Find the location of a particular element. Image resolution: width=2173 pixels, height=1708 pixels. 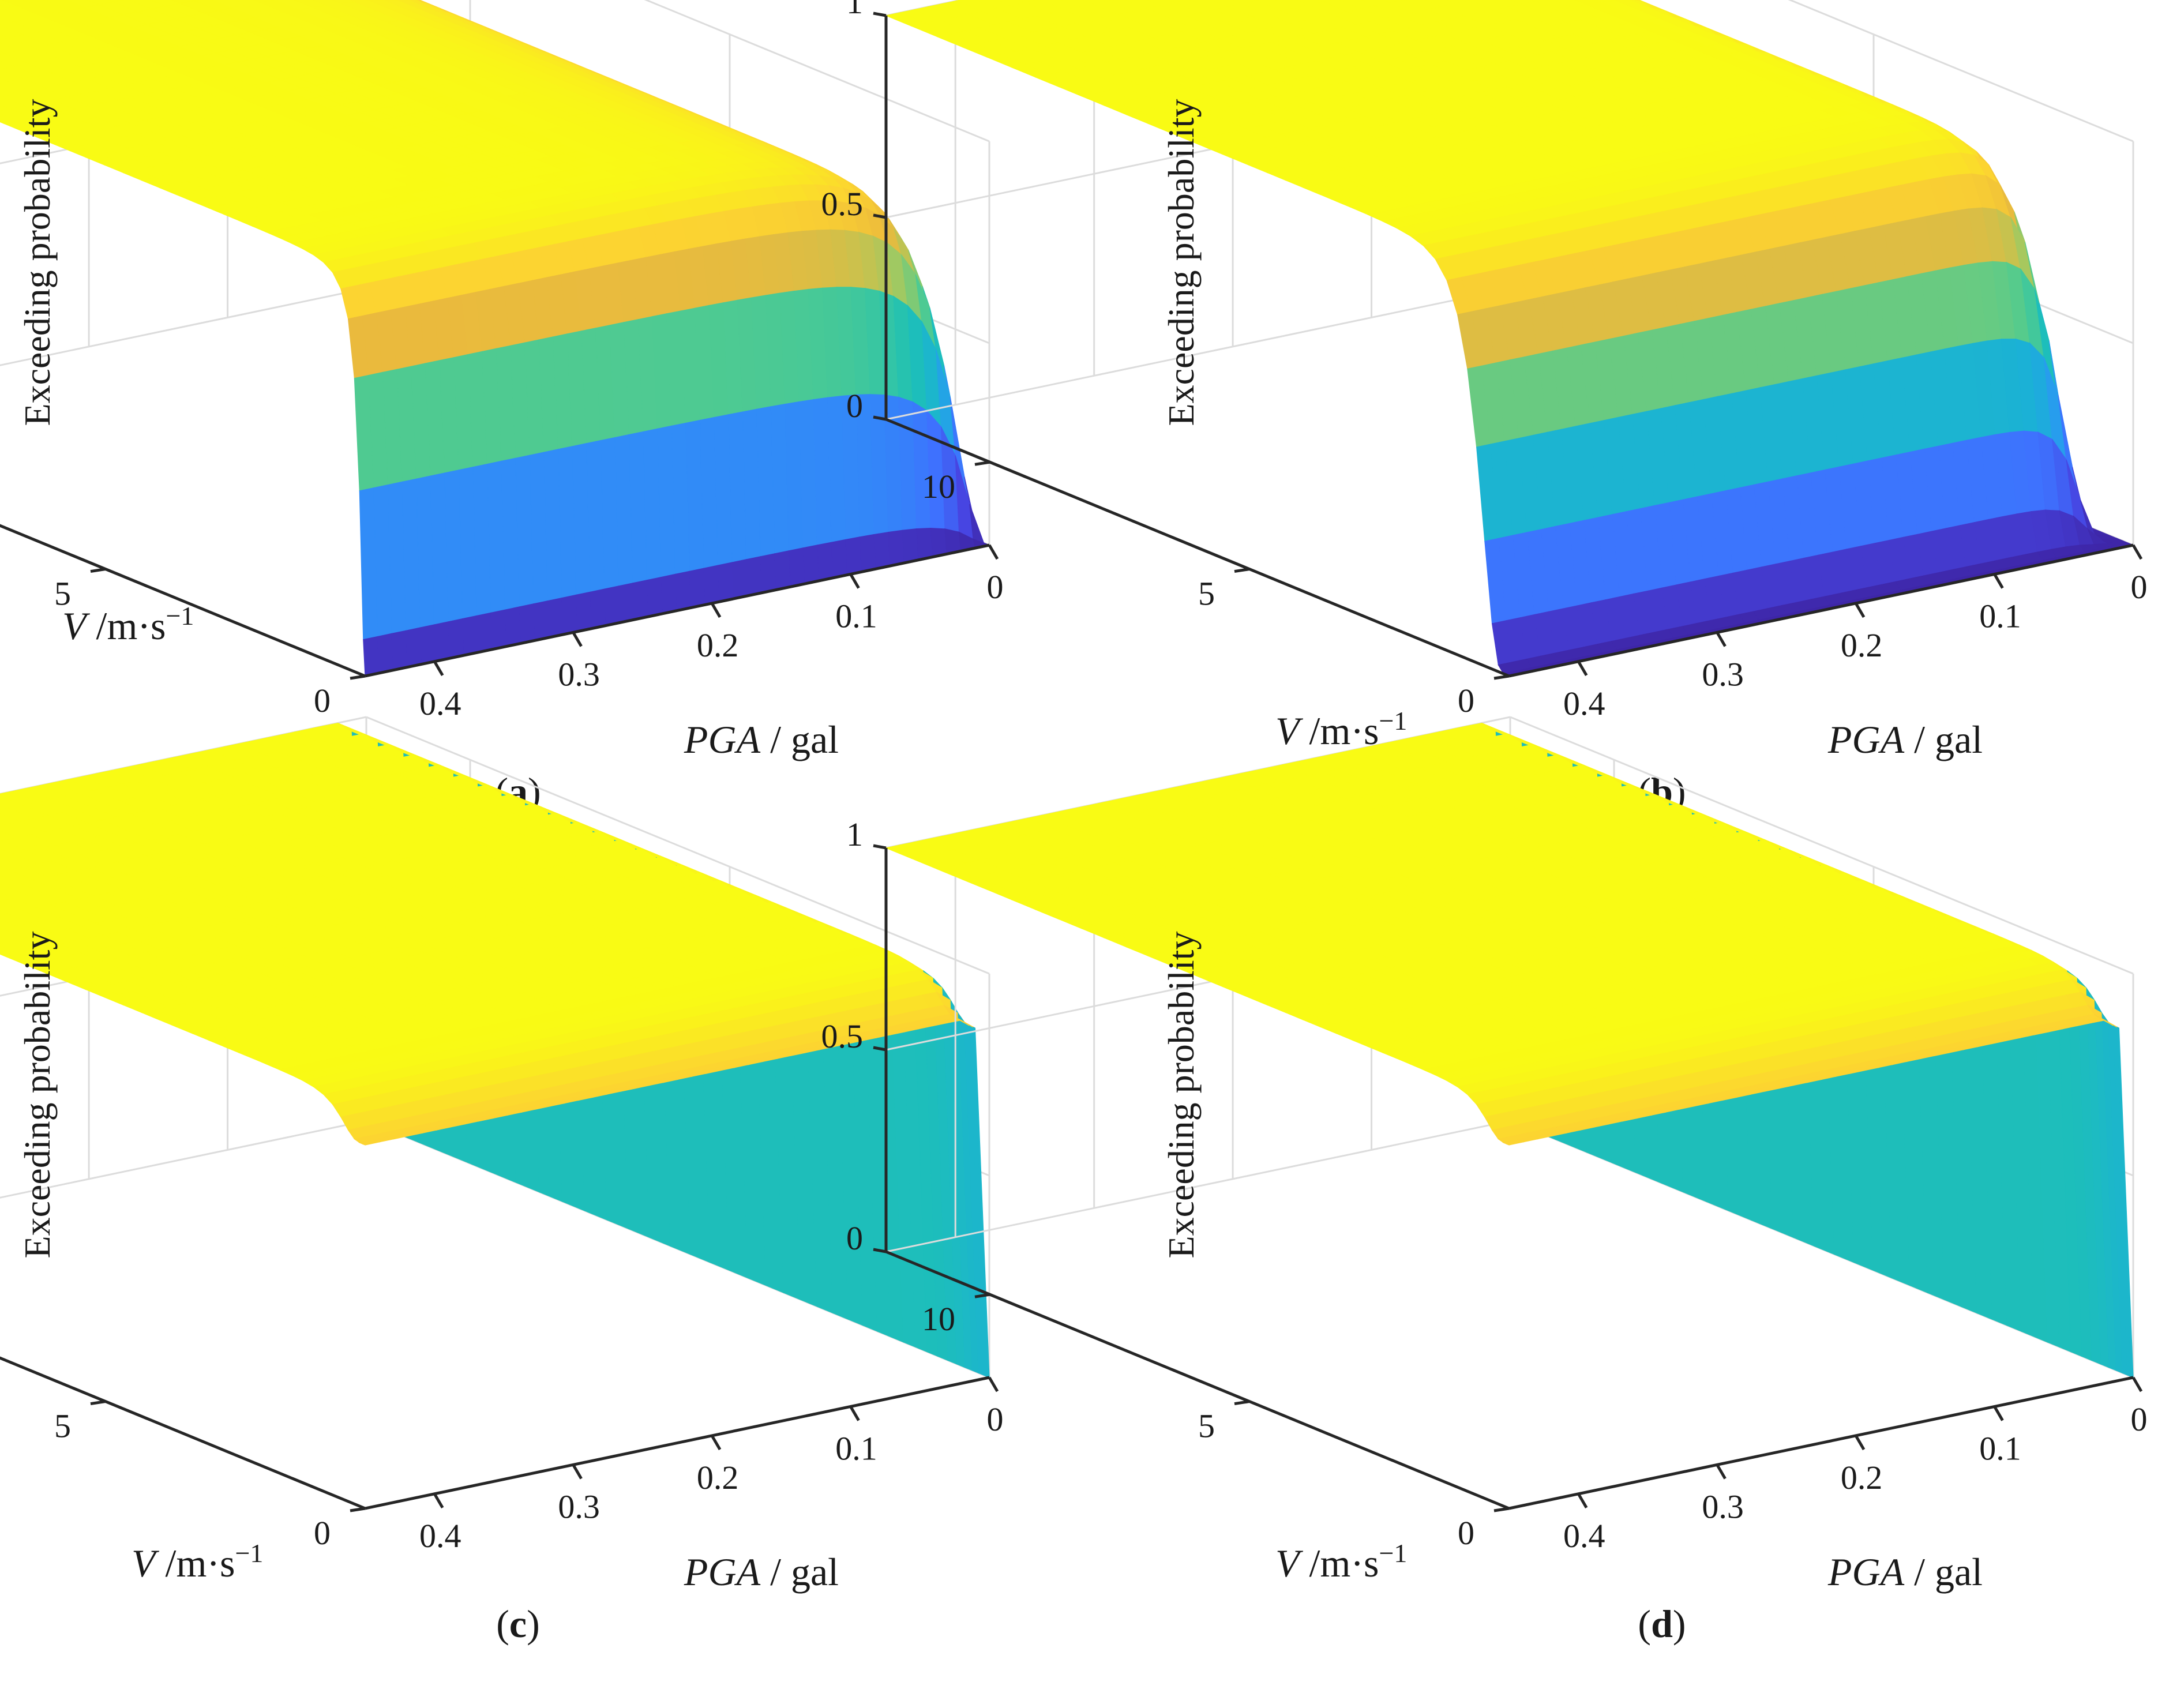

y-tick-label: 5 is located at coordinates (1206, 594).